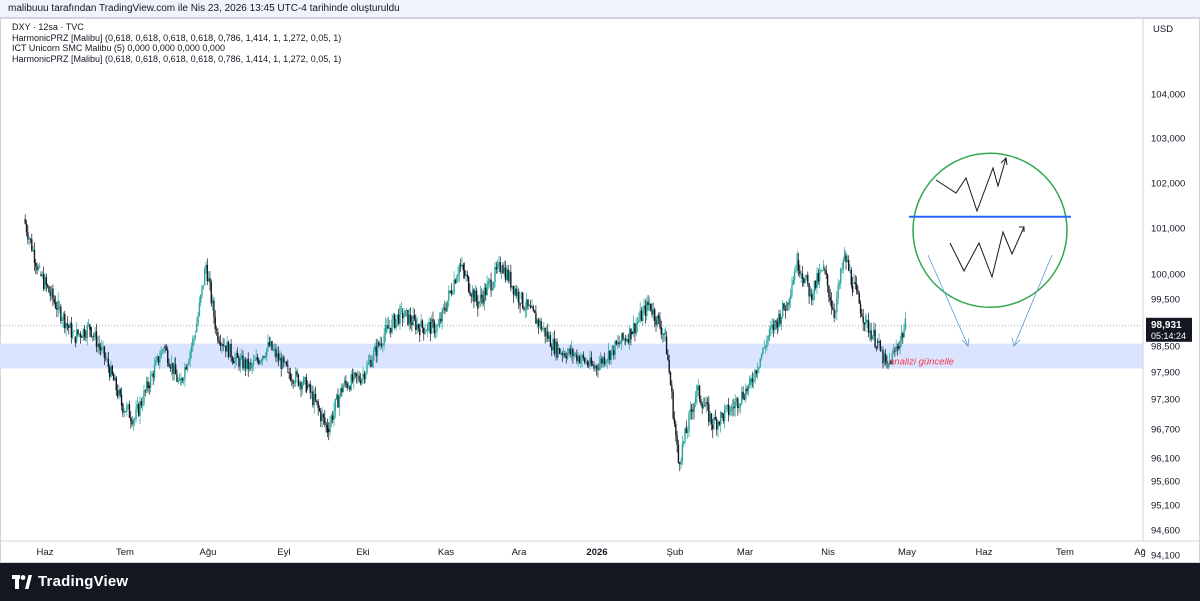 The image size is (1200, 601). Describe the element at coordinates (1168, 139) in the screenshot. I see `price-tick-label: 103,000` at that location.